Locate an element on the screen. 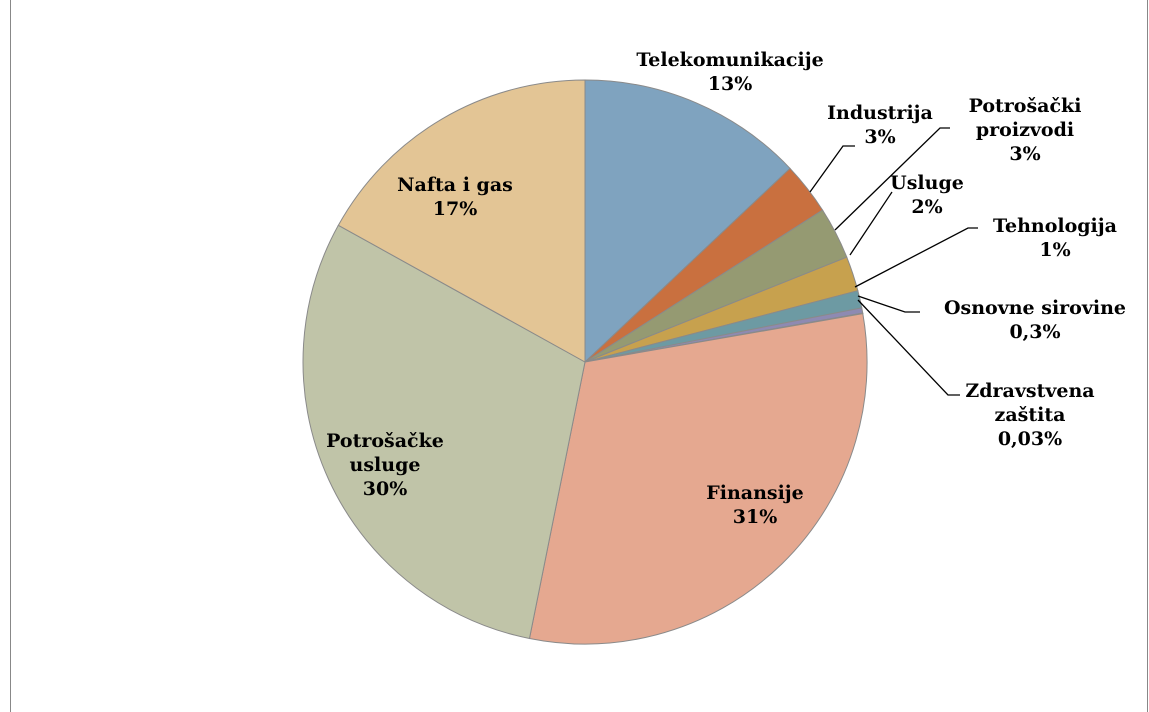 The image size is (1149, 712). category-label: Finansije is located at coordinates (755, 493).